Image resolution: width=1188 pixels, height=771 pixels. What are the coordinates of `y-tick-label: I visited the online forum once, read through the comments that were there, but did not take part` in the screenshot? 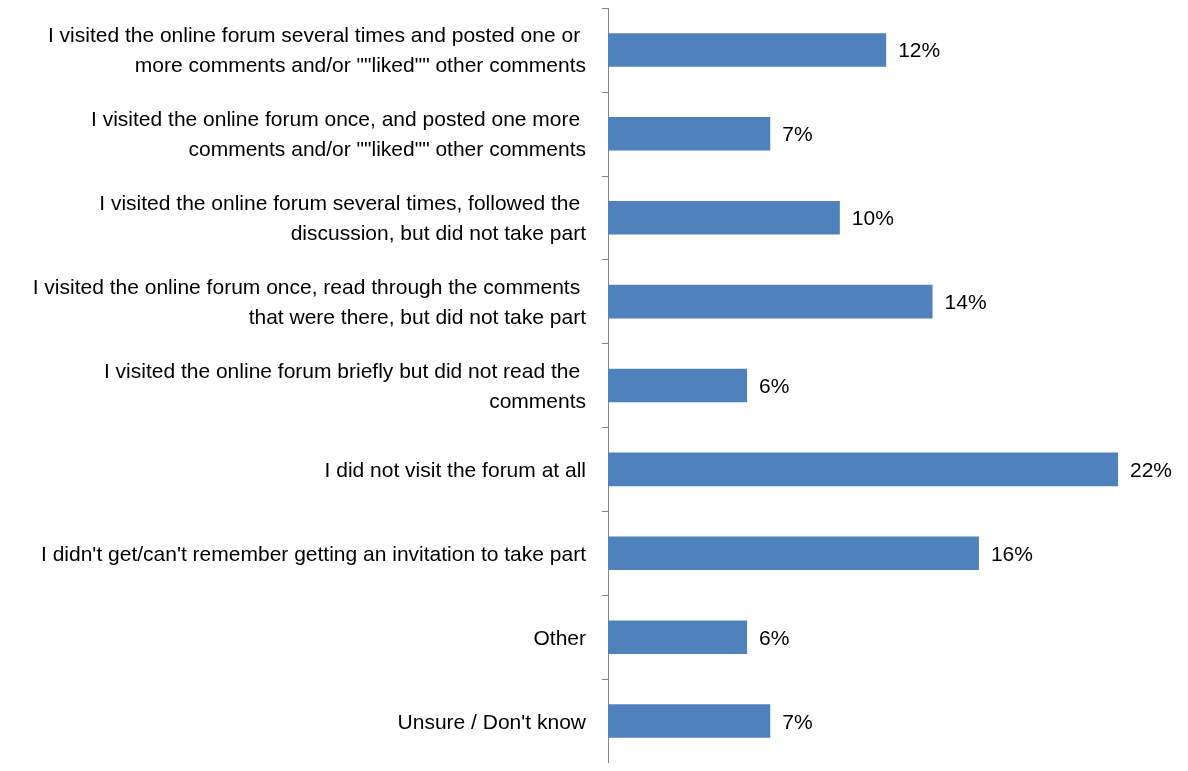 It's located at (309, 302).